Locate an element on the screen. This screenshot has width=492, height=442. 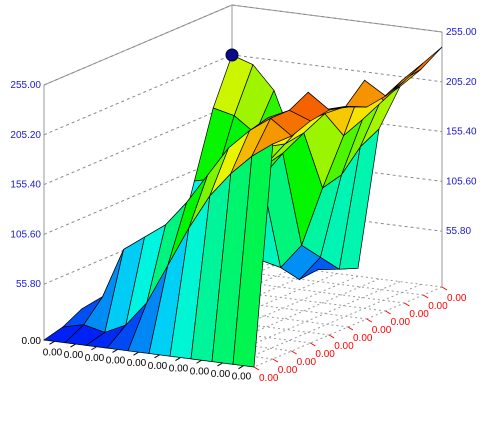
z-tick-label-left: 55.80 is located at coordinates (28, 284).